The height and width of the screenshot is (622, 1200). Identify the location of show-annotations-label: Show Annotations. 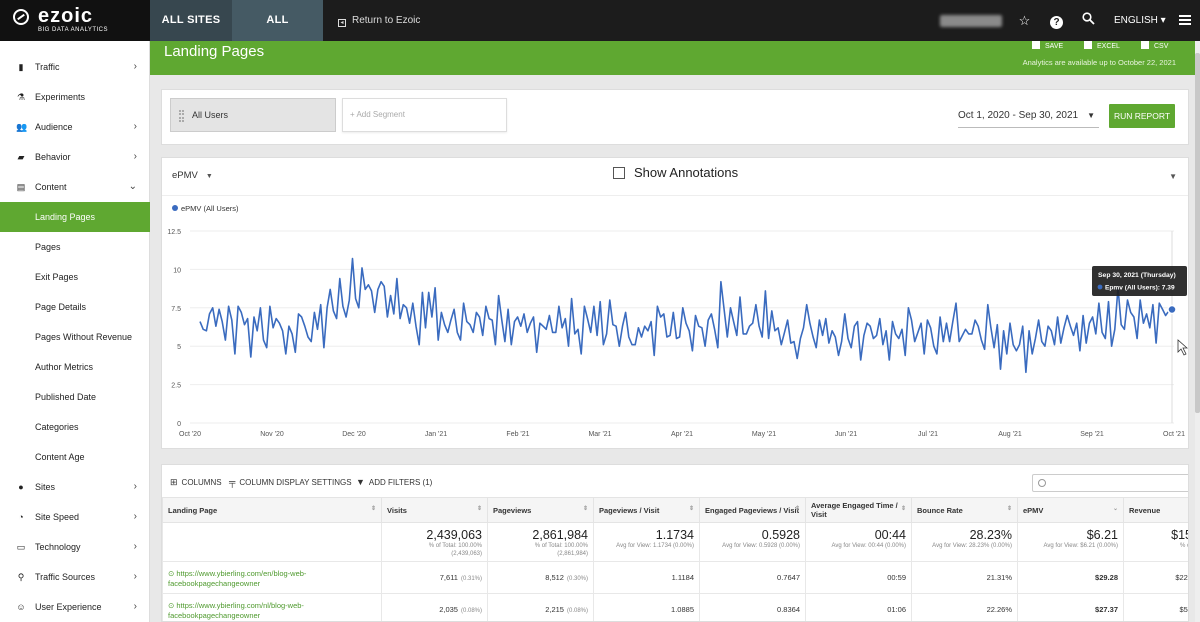
(686, 172).